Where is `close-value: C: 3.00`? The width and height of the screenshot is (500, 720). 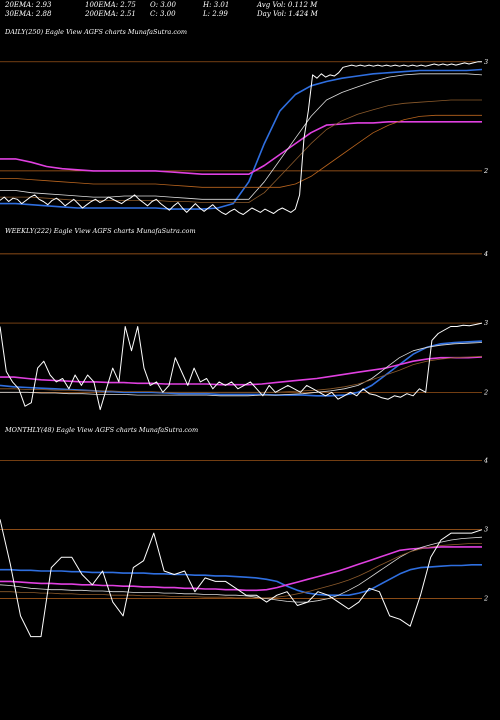 close-value: C: 3.00 is located at coordinates (163, 14).